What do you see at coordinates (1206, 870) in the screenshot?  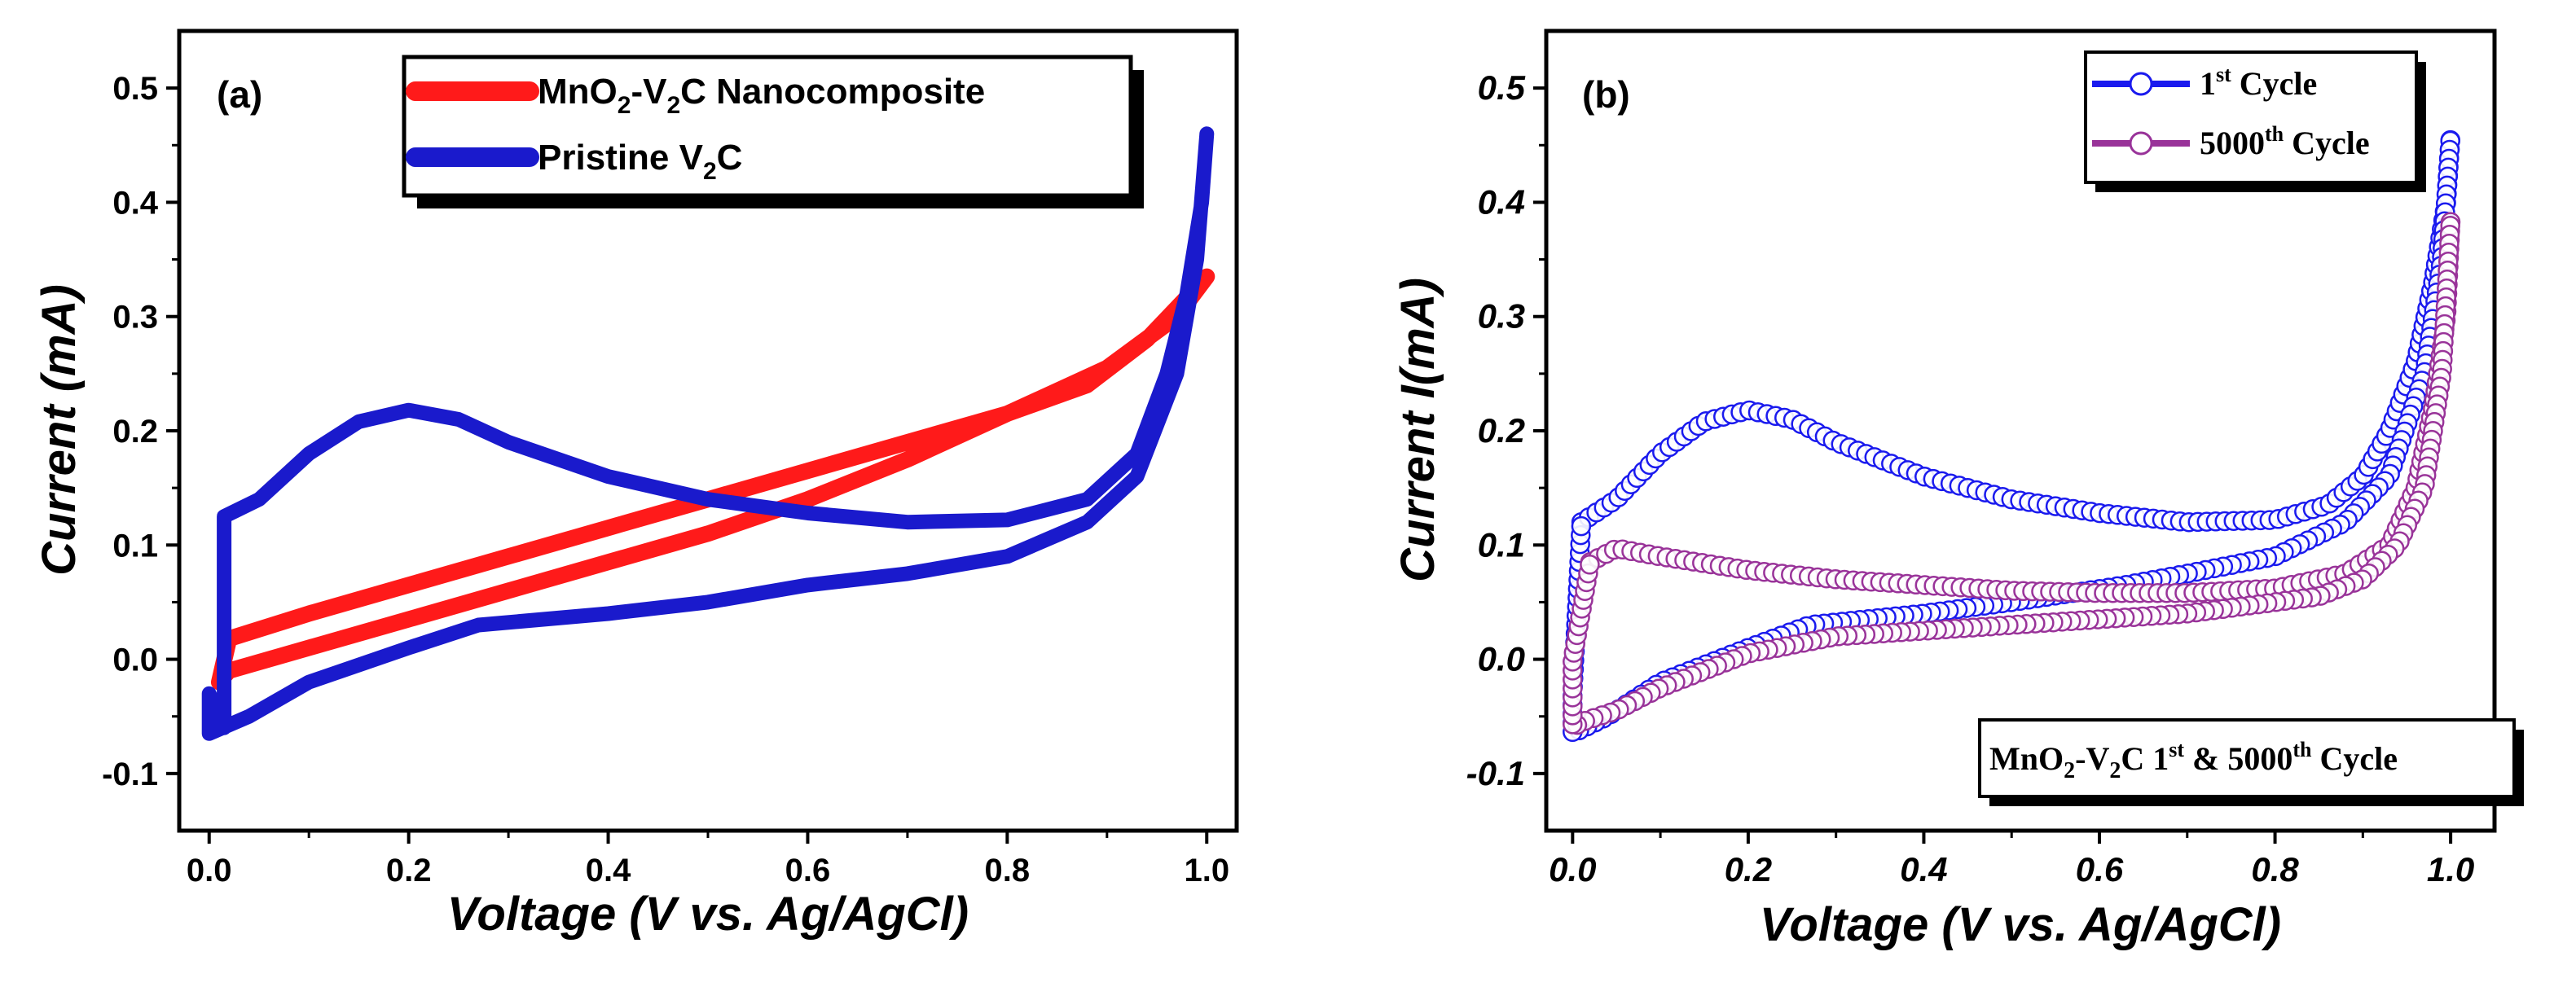 I see `x-tick-label-a-5: 1.0` at bounding box center [1206, 870].